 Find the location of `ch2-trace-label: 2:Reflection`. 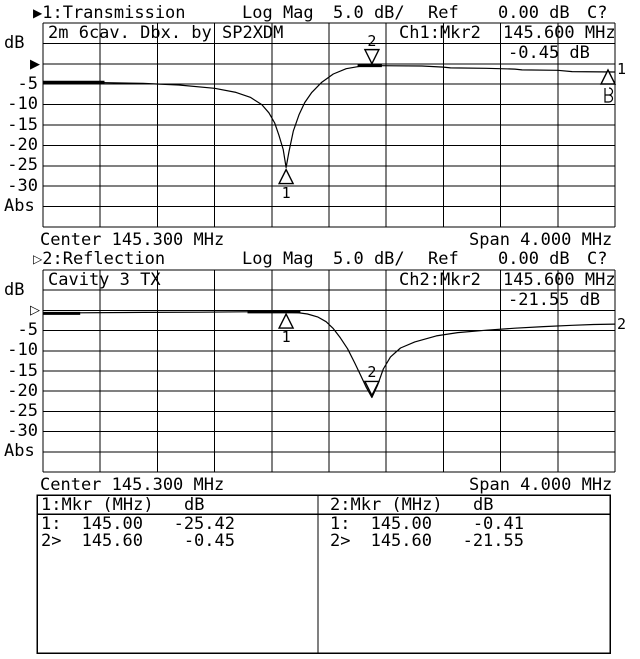

ch2-trace-label: 2:Reflection is located at coordinates (104, 259).